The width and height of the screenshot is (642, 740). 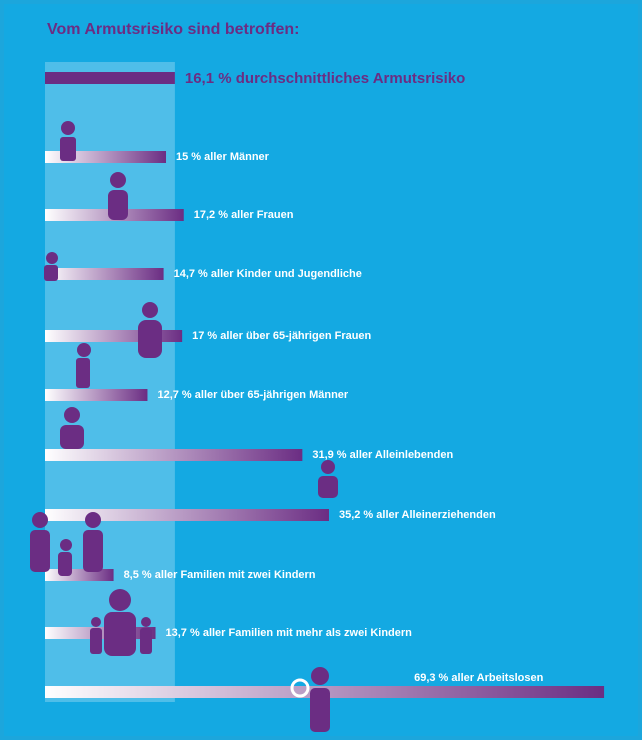 I want to click on bar-label: 69,3 % aller Arbeitslosen, so click(x=478, y=678).